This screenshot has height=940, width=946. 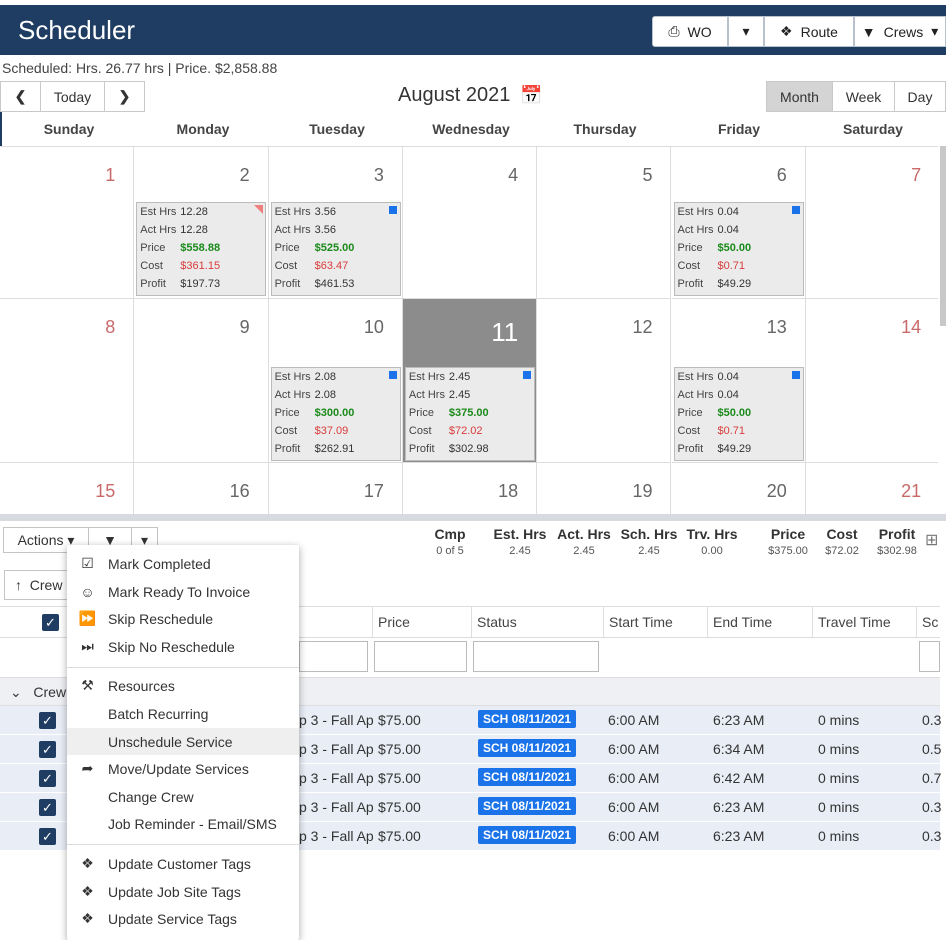 What do you see at coordinates (759, 622) in the screenshot?
I see `column-header-end-time: End Time` at bounding box center [759, 622].